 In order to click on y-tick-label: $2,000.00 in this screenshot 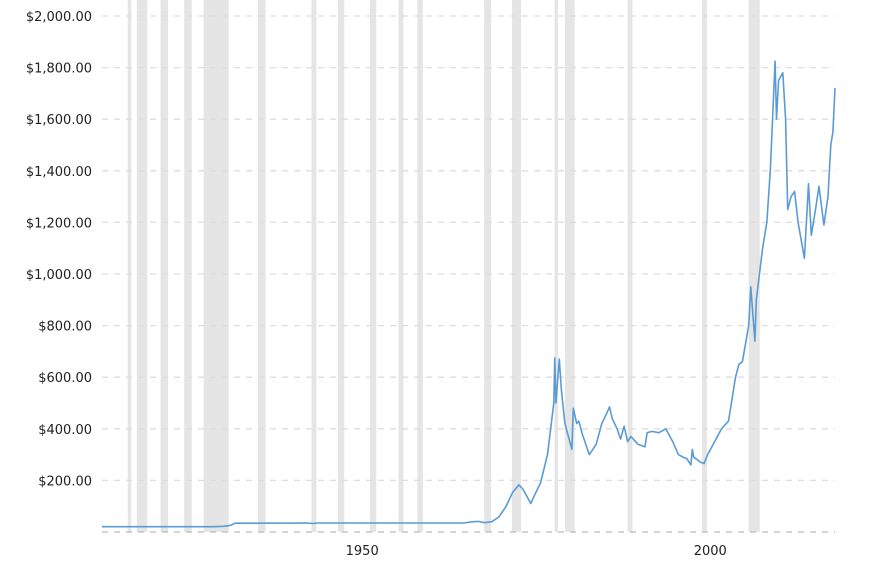, I will do `click(59, 17)`.